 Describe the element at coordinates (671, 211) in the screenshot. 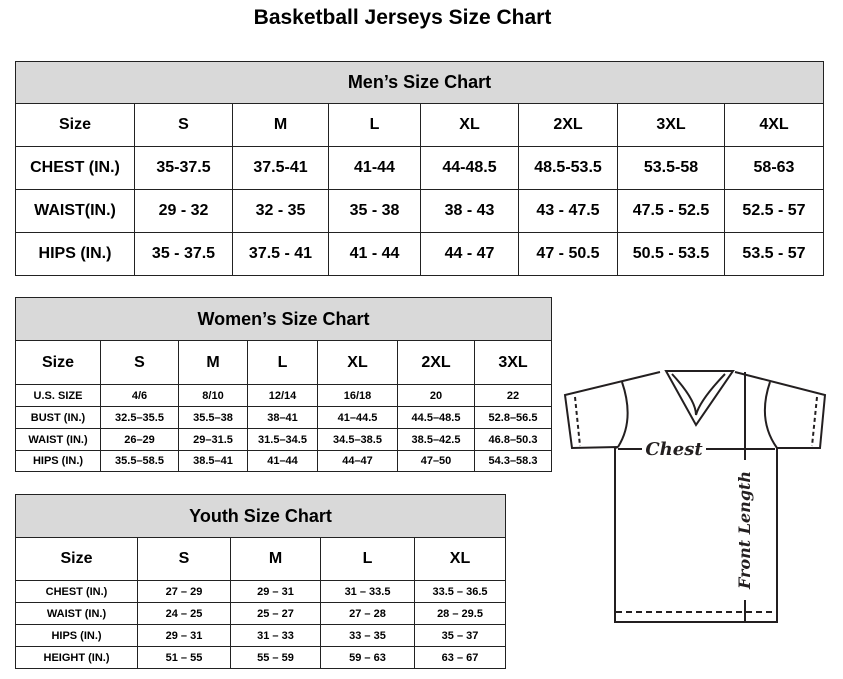

I see `table-cell: 47.5 - 52.5` at that location.